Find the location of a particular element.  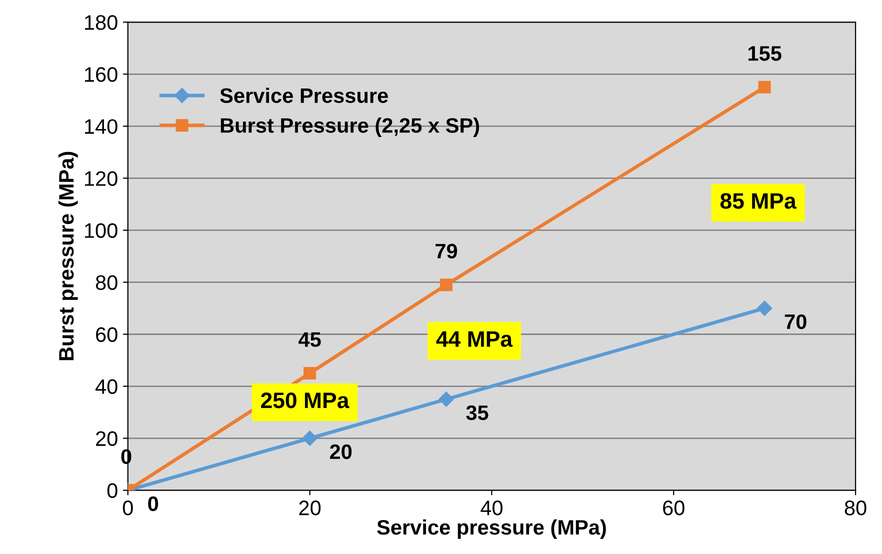

y-tick-label: 20 is located at coordinates (107, 438).